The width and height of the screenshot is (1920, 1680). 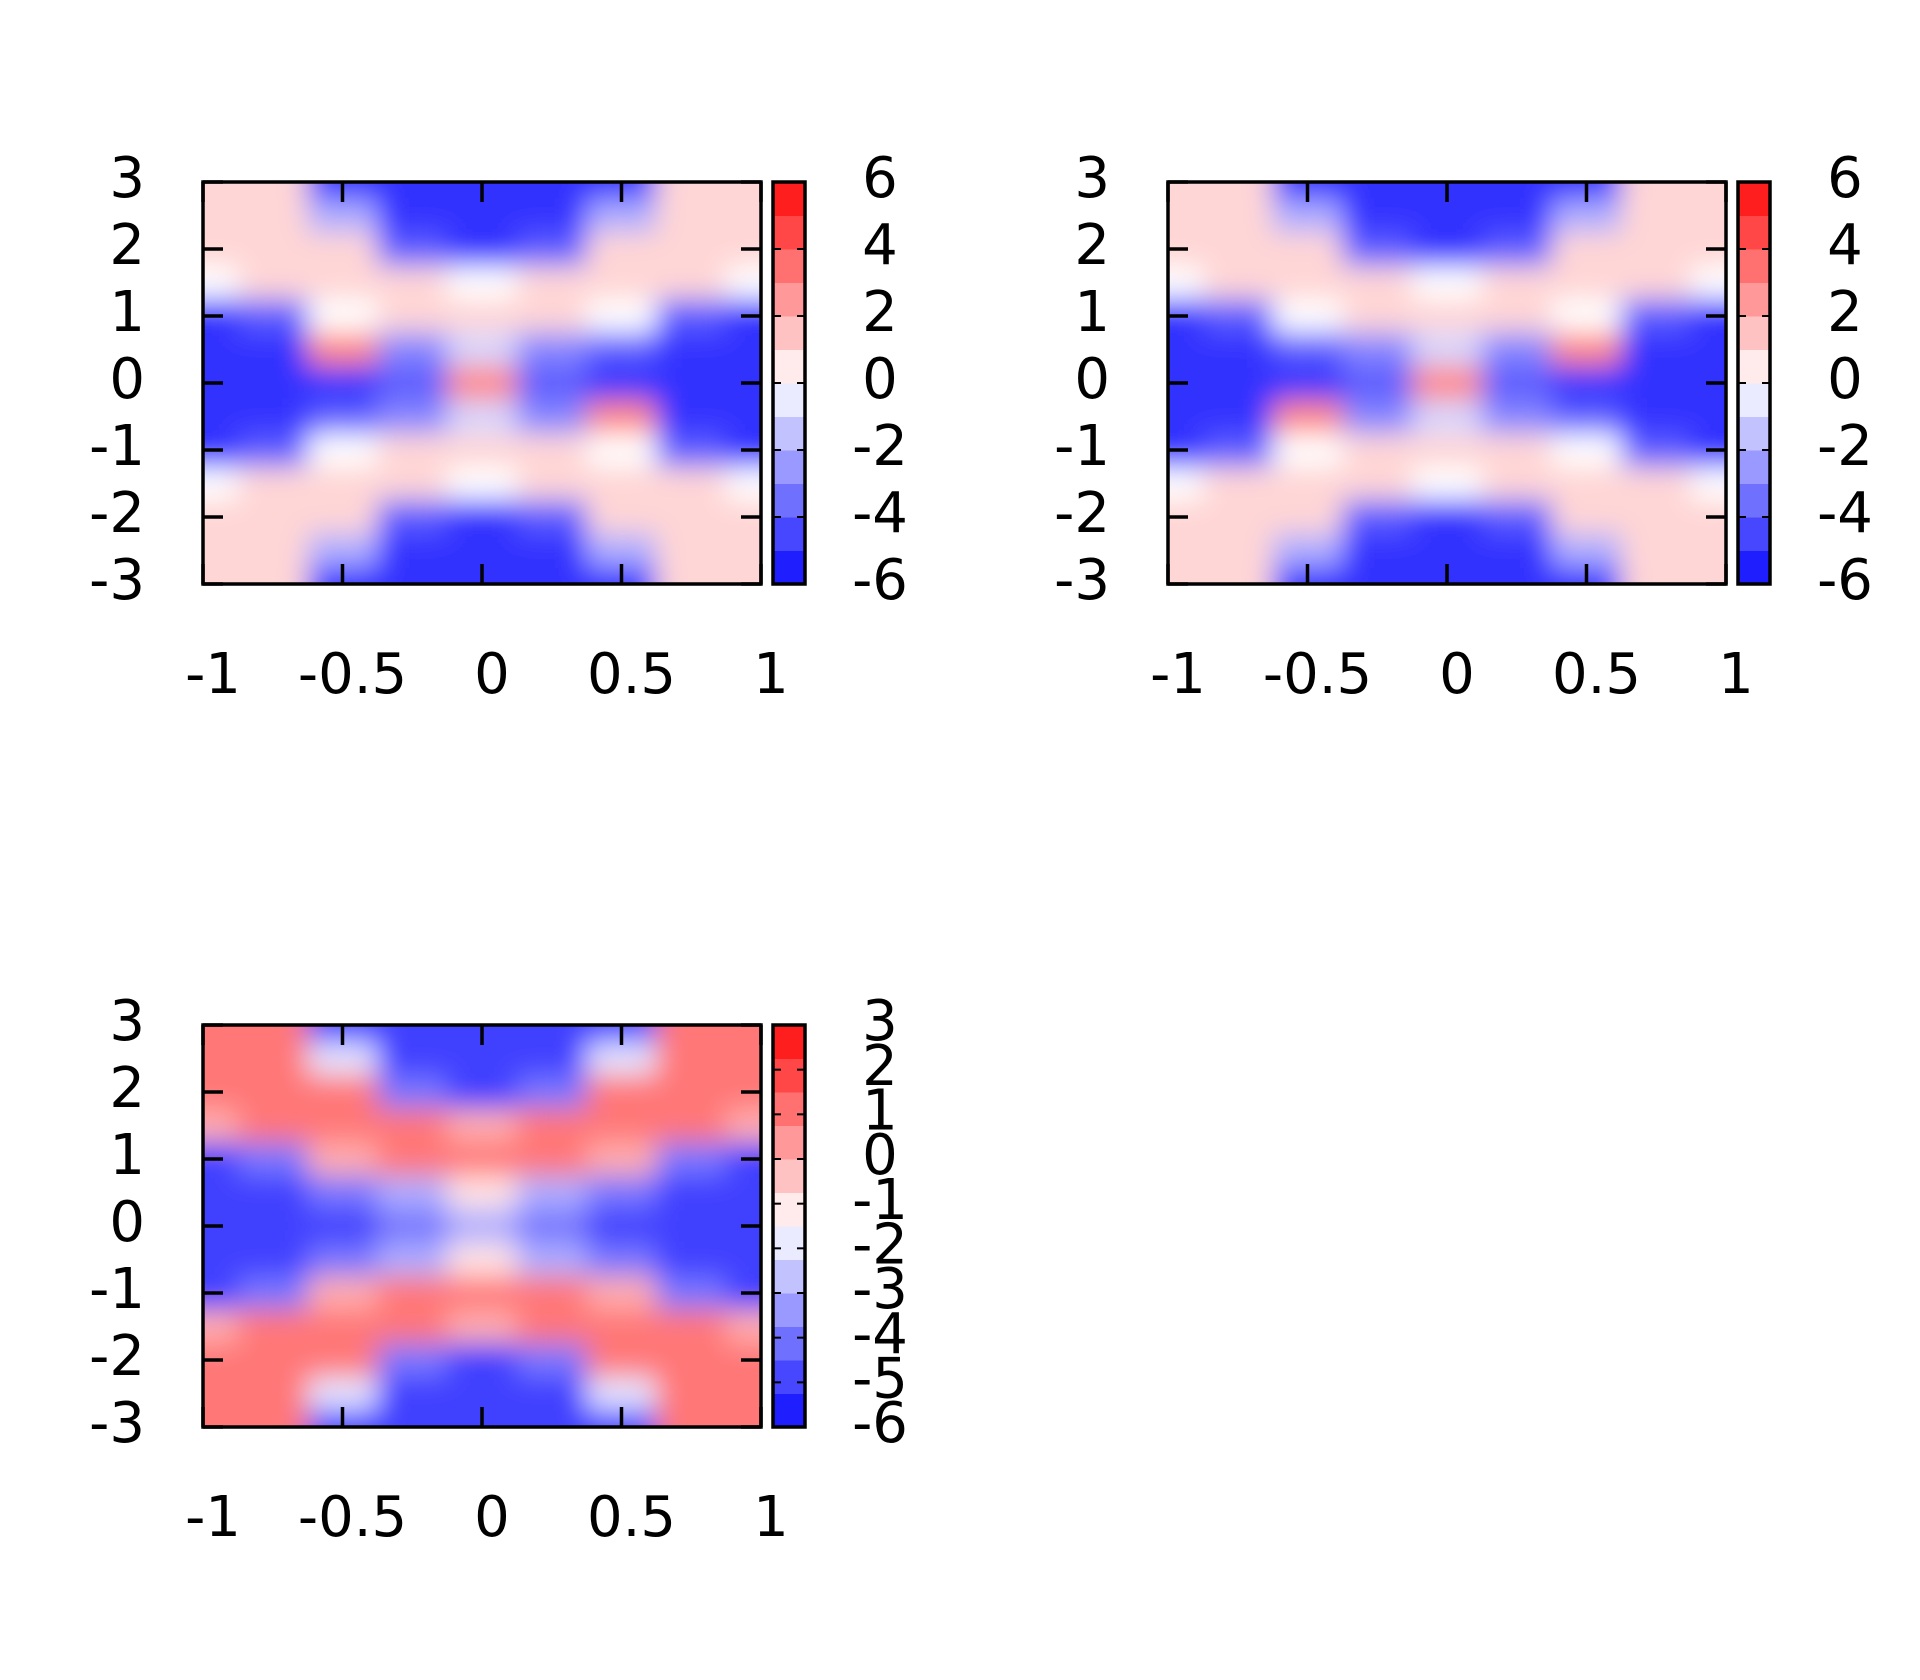 I want to click on y-tick-label: -1, so click(x=117, y=1289).